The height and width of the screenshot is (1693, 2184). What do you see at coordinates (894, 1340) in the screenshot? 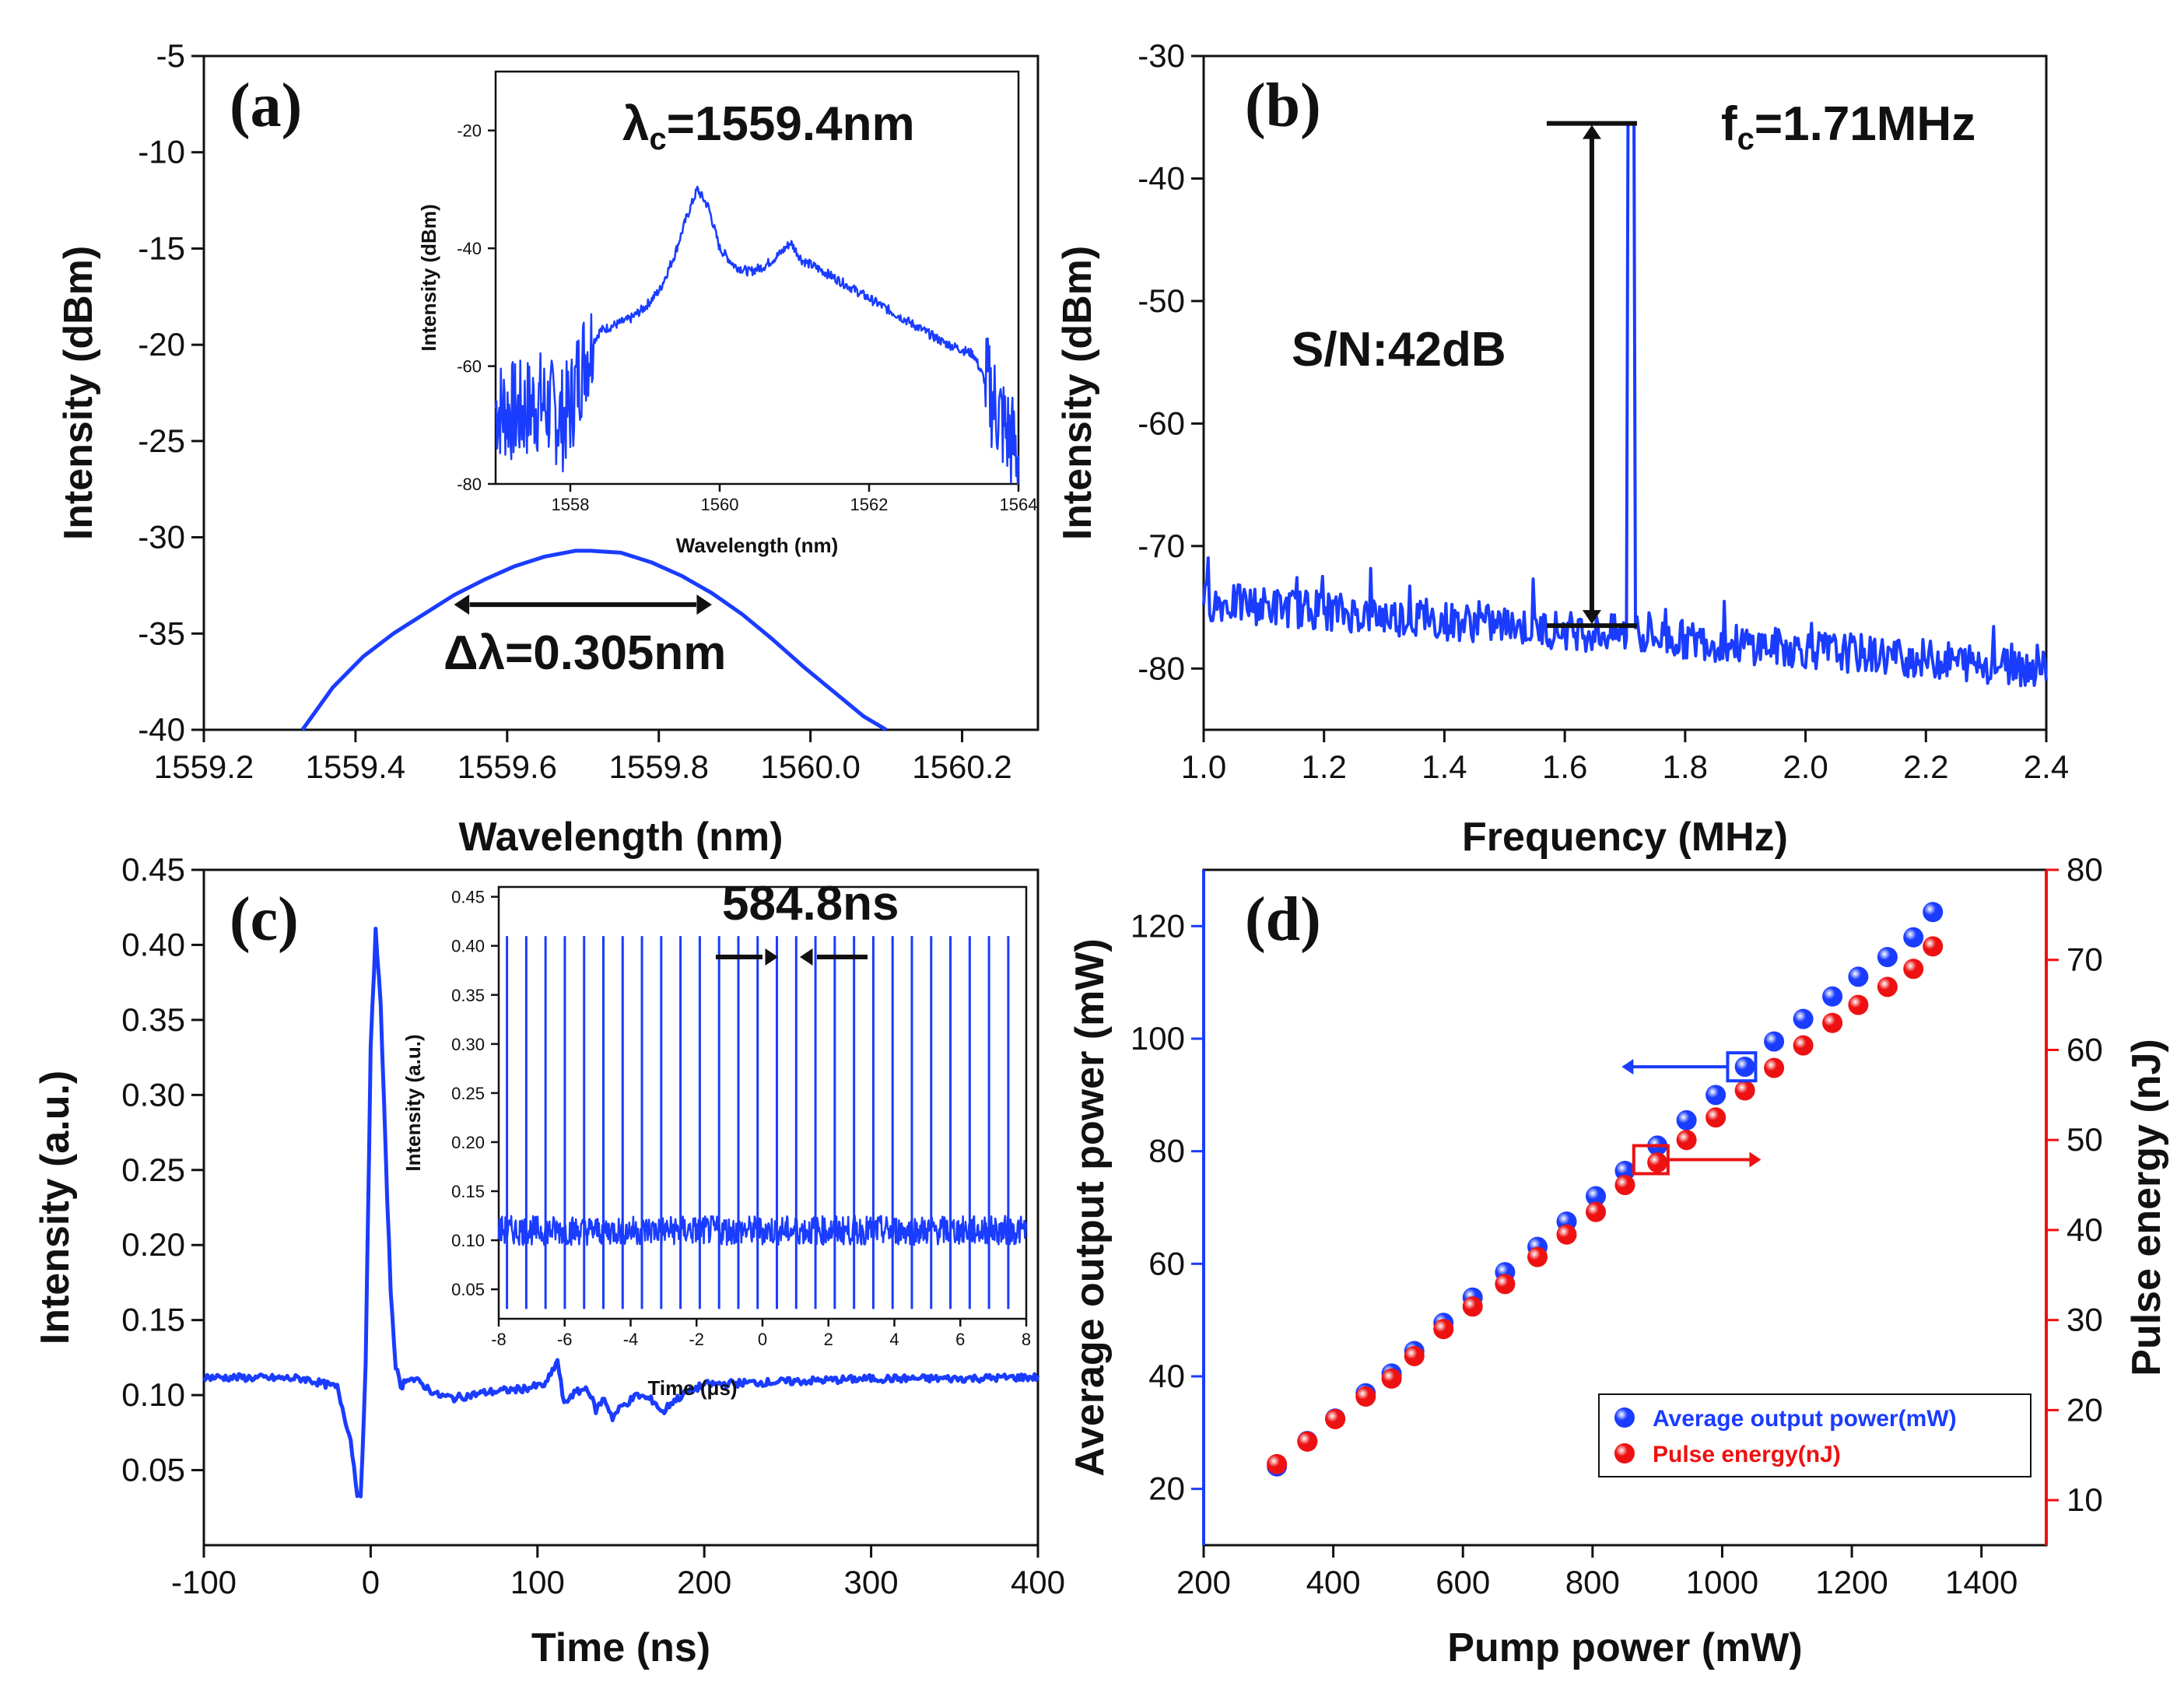
I see `x-tick-label: 4` at bounding box center [894, 1340].